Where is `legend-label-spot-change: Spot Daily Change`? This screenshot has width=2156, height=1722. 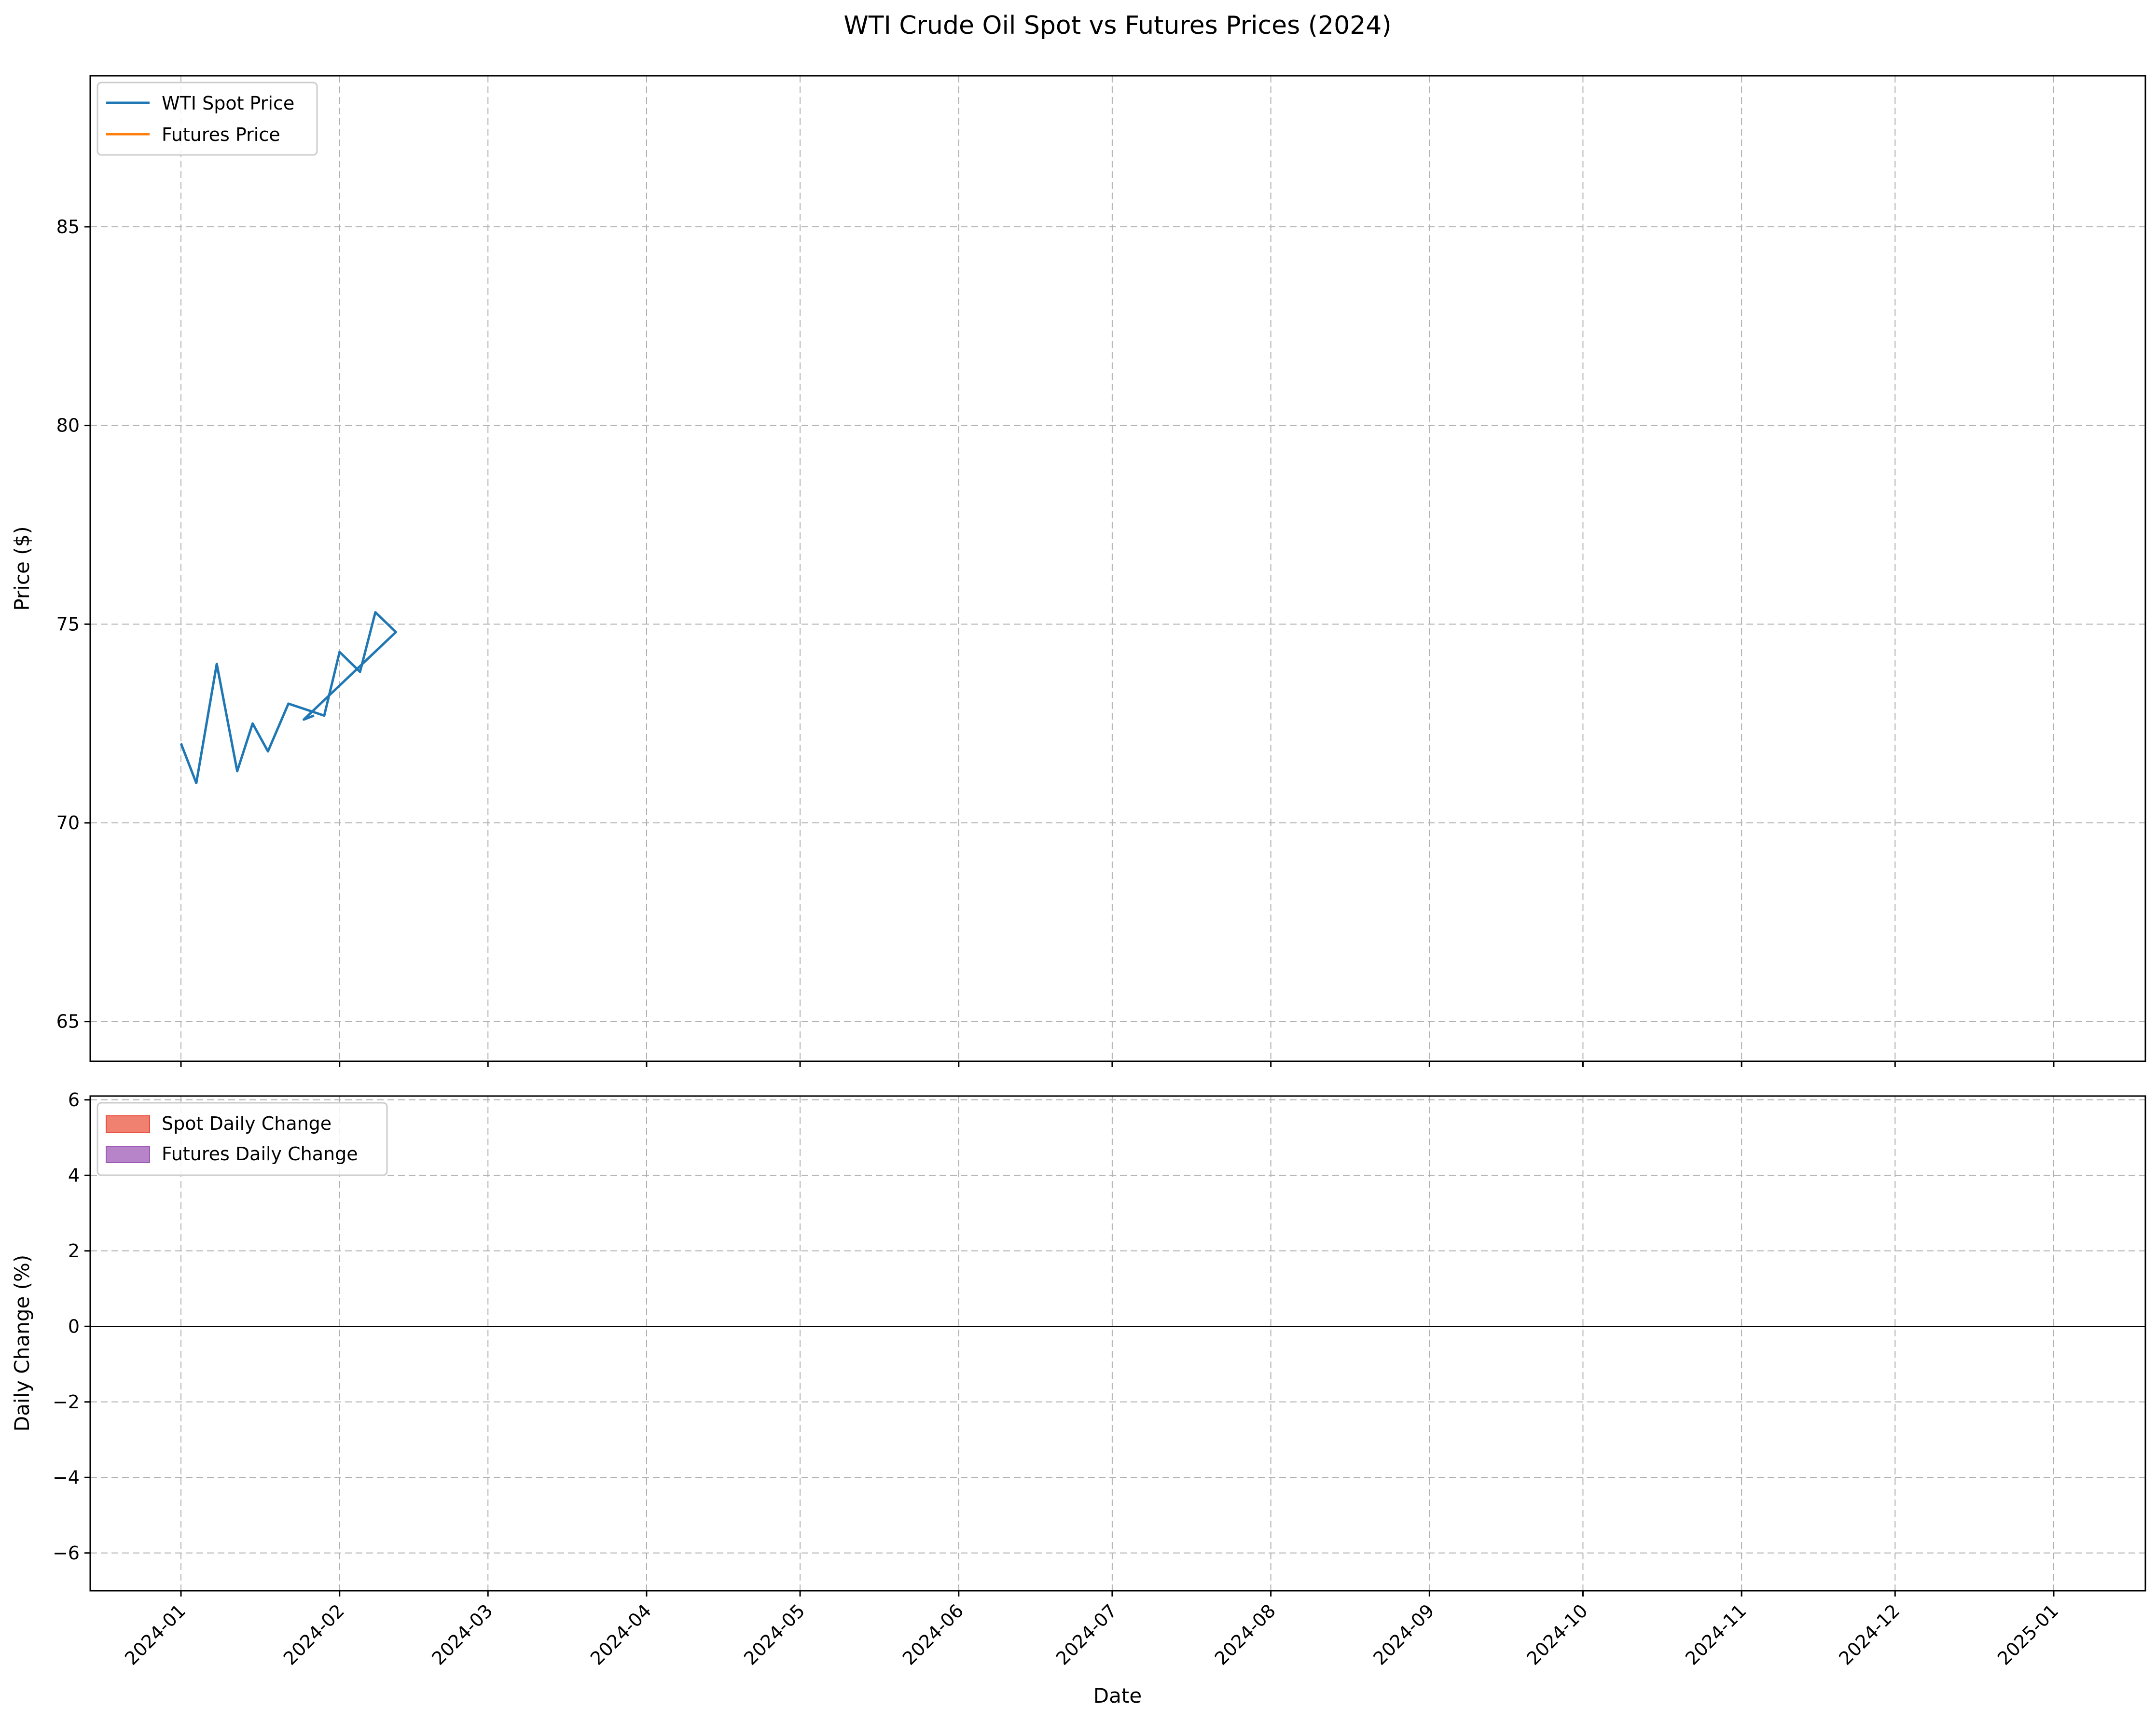 legend-label-spot-change: Spot Daily Change is located at coordinates (247, 1123).